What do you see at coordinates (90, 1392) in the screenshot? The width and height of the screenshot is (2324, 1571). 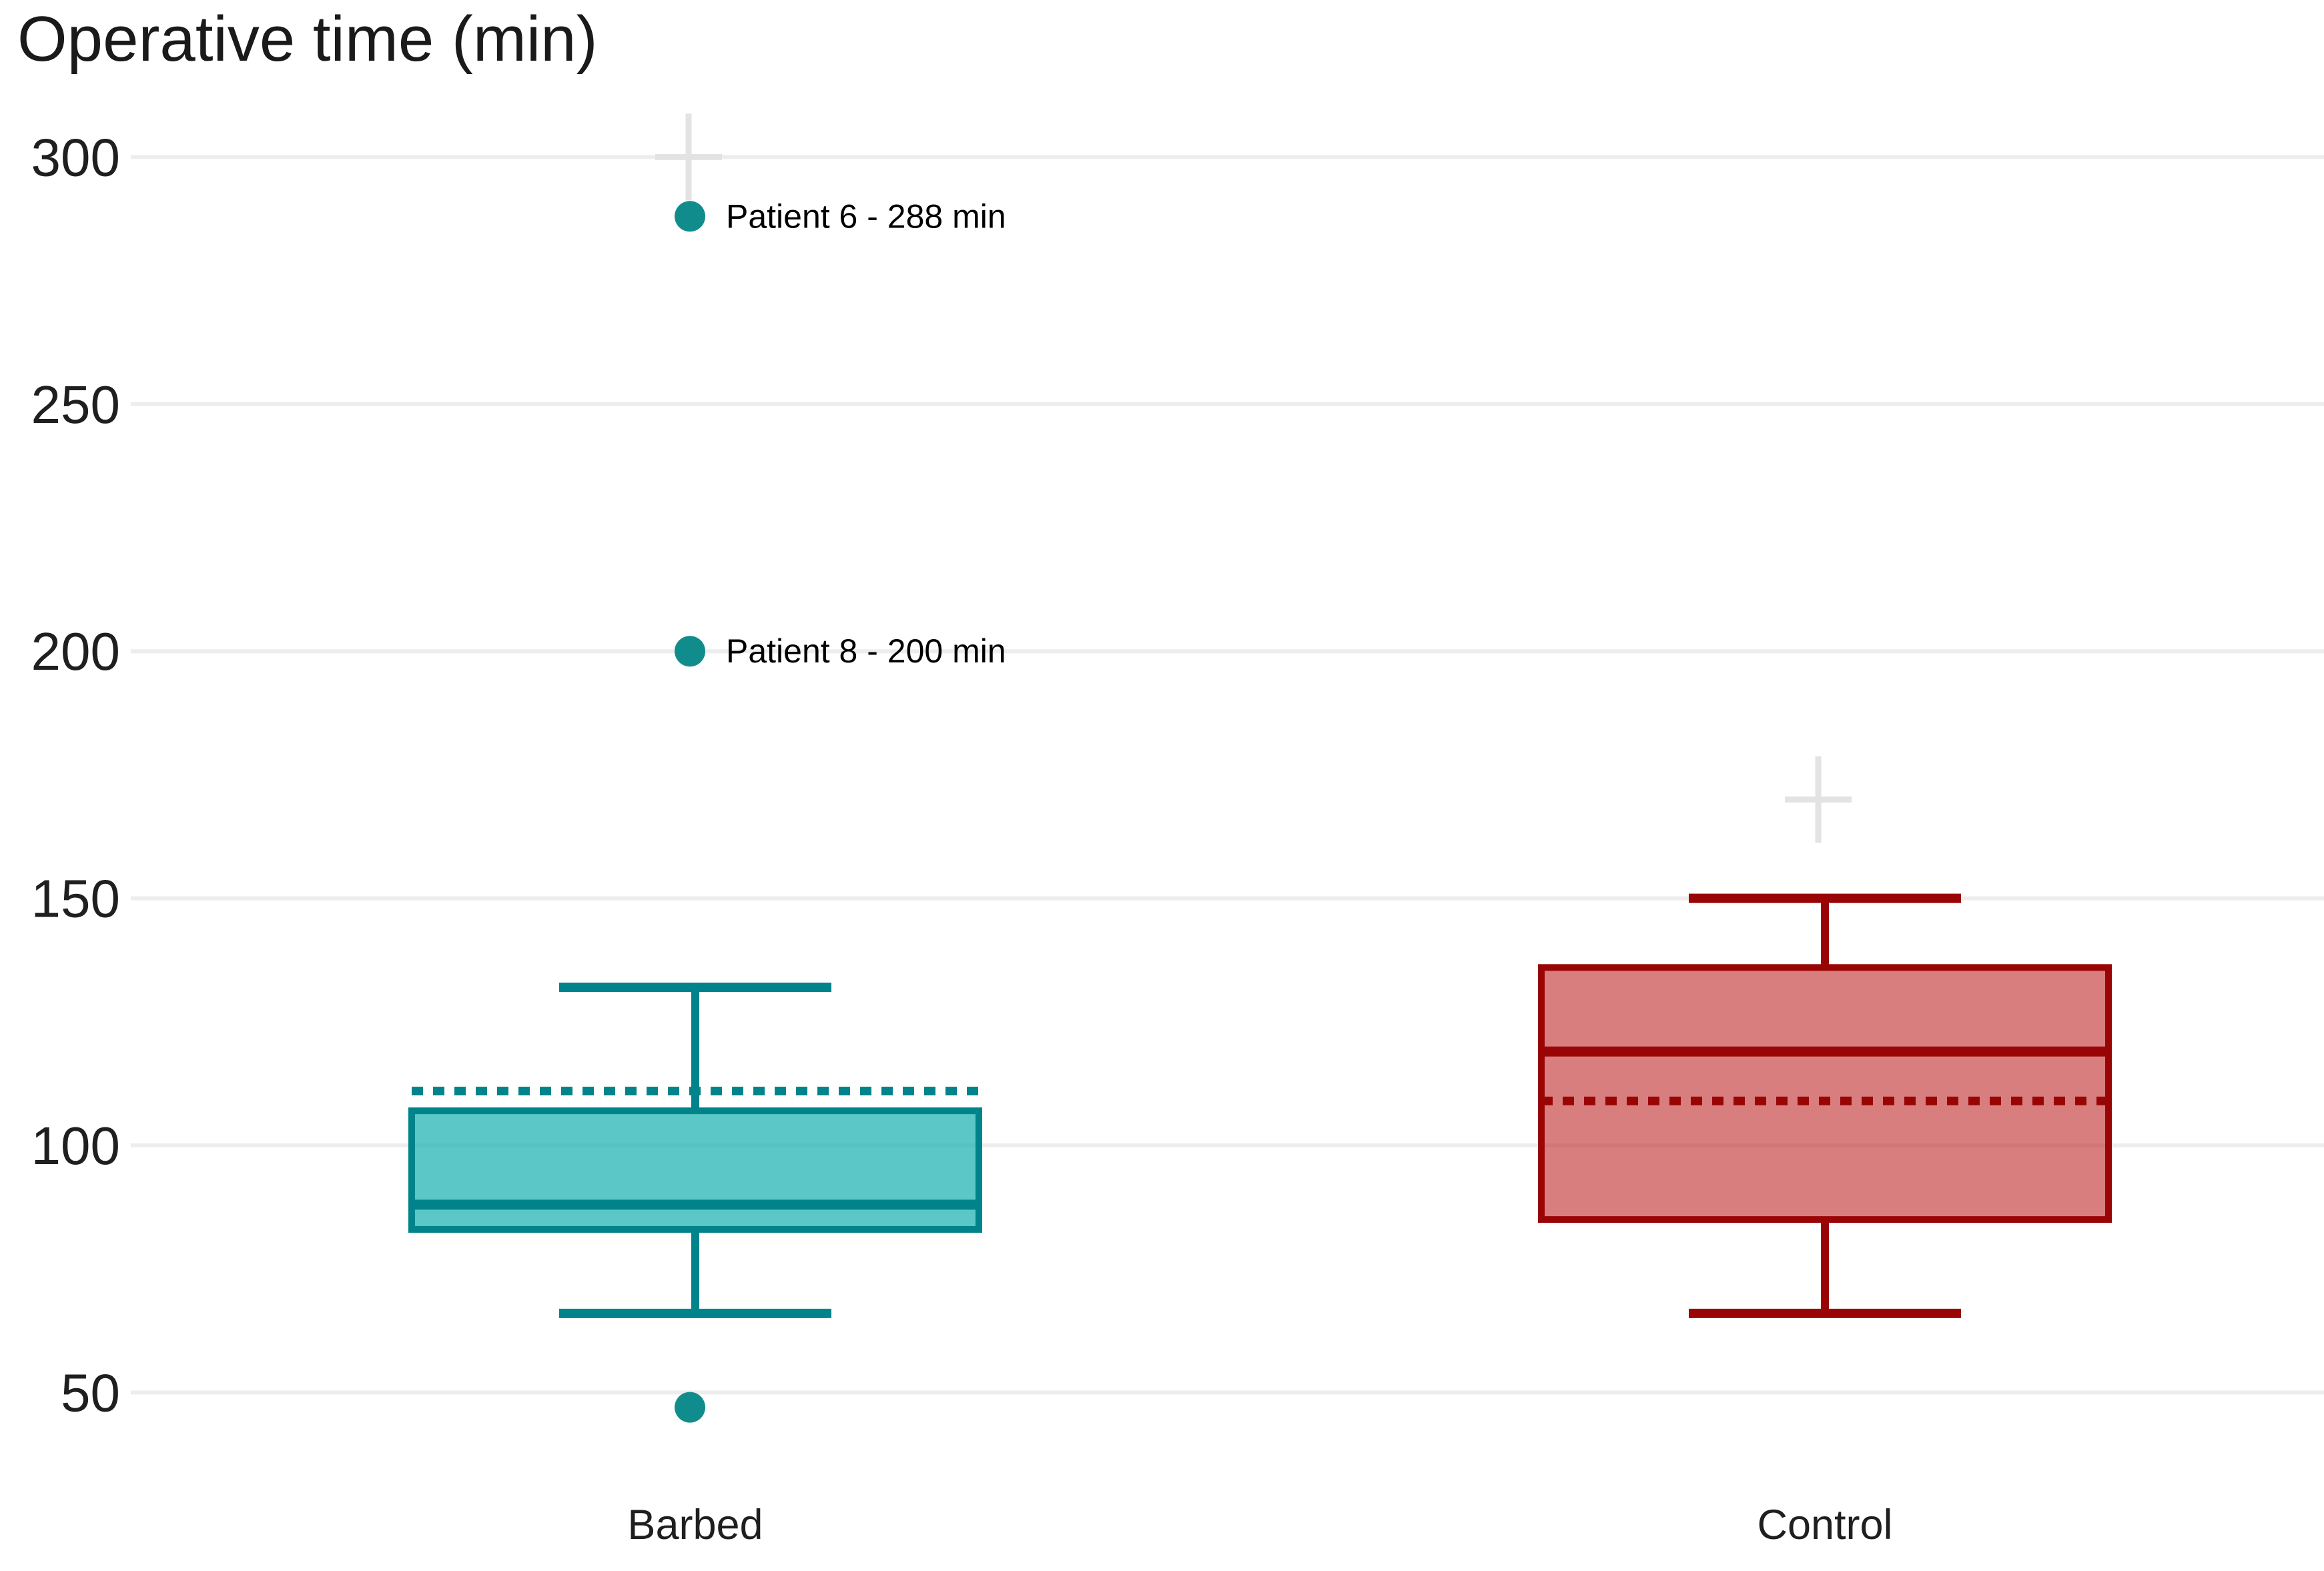 I see `y-tick-label-50: 50` at bounding box center [90, 1392].